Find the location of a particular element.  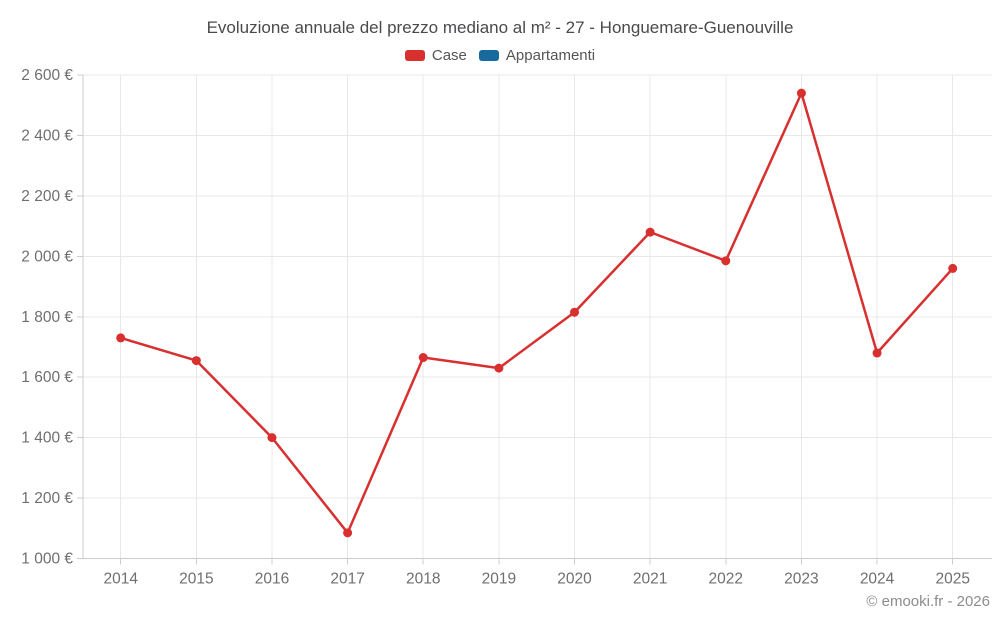

y-tick-label: 1 800 € is located at coordinates (47, 317).